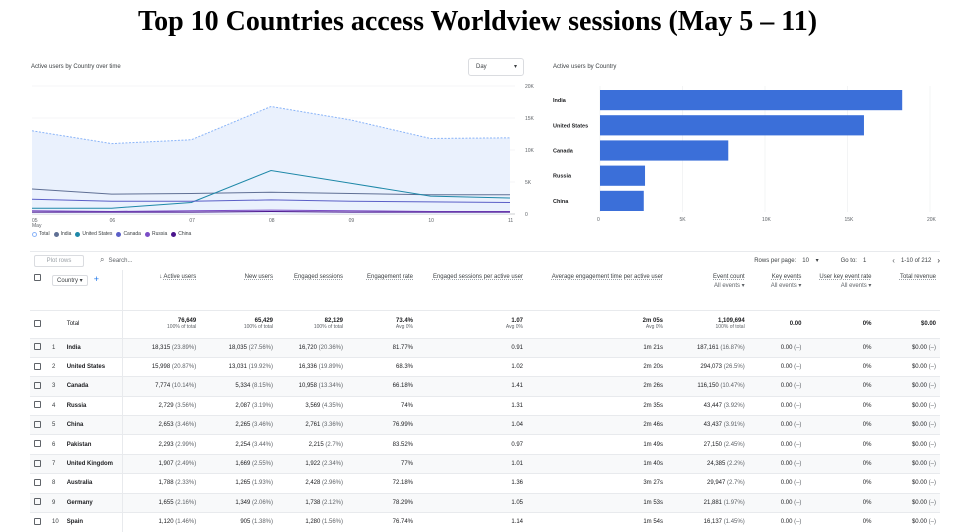 This screenshot has height=532, width=955. I want to click on row-engaged-per-user: 1.01, so click(472, 463).